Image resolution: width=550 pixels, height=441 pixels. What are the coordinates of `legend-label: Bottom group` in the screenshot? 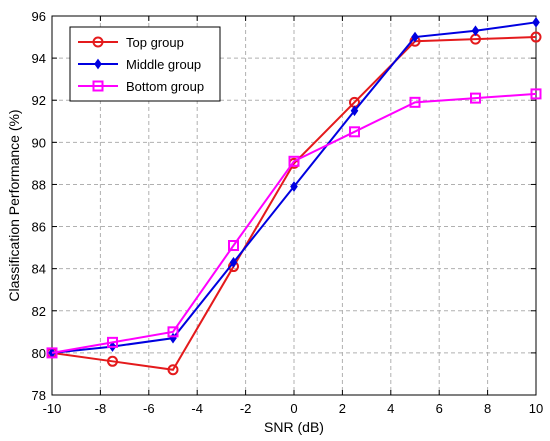 It's located at (165, 86).